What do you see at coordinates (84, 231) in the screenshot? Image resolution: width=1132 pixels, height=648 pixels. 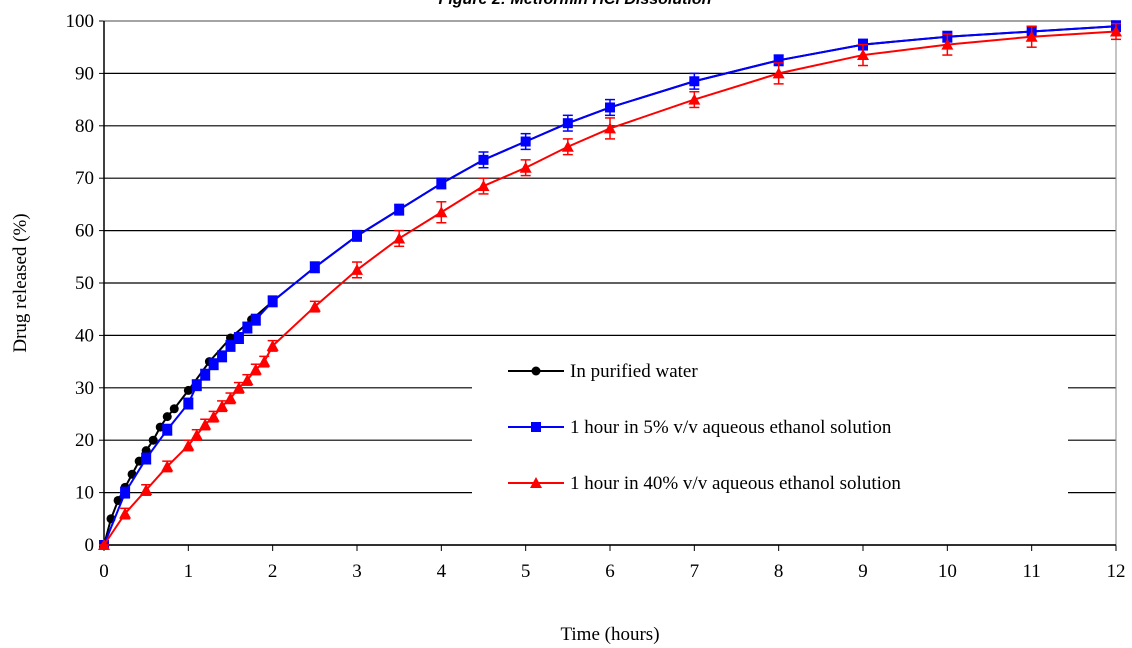 I see `y-tick-label: 60` at bounding box center [84, 231].